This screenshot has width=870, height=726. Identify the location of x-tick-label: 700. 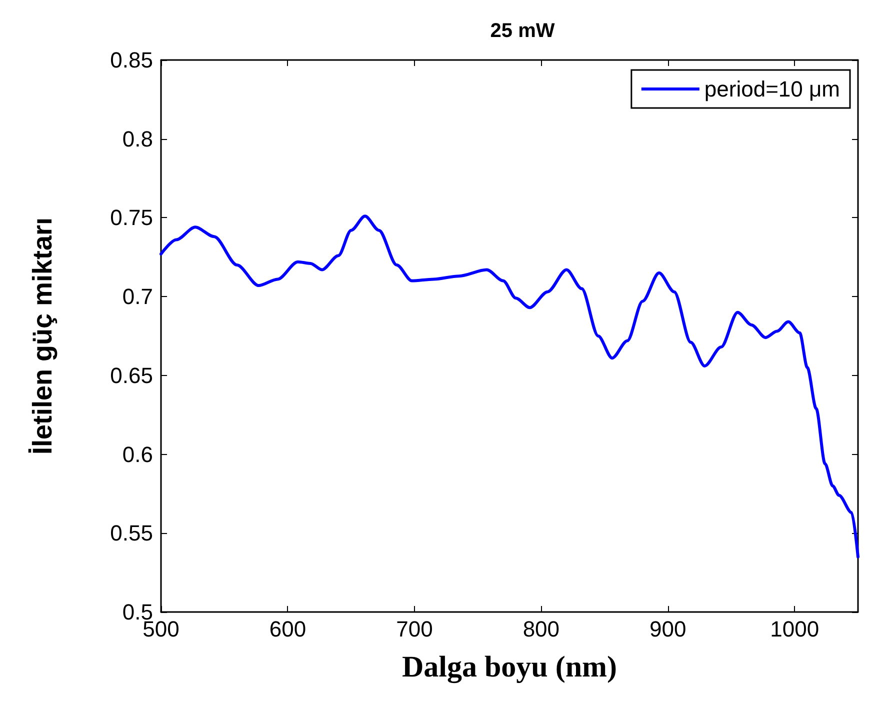
(414, 629).